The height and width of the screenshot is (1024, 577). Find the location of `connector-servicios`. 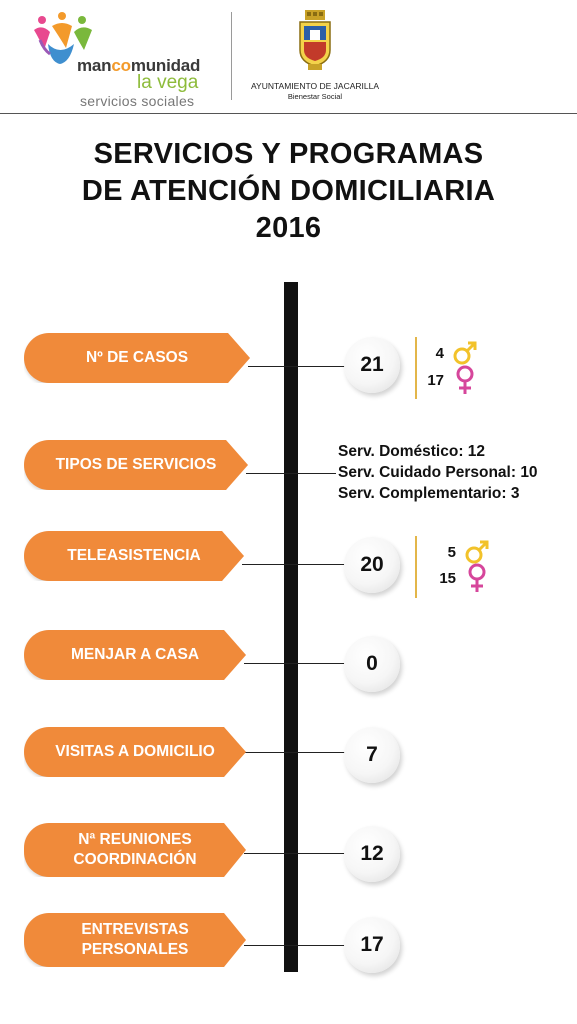

connector-servicios is located at coordinates (291, 473).